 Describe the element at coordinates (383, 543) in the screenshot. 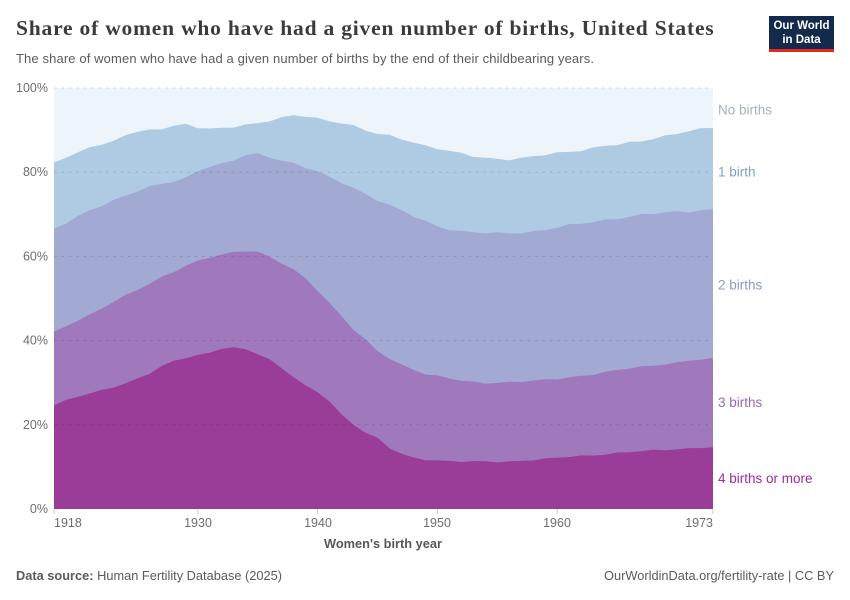

I see `svg-text: Women's birth year` at that location.